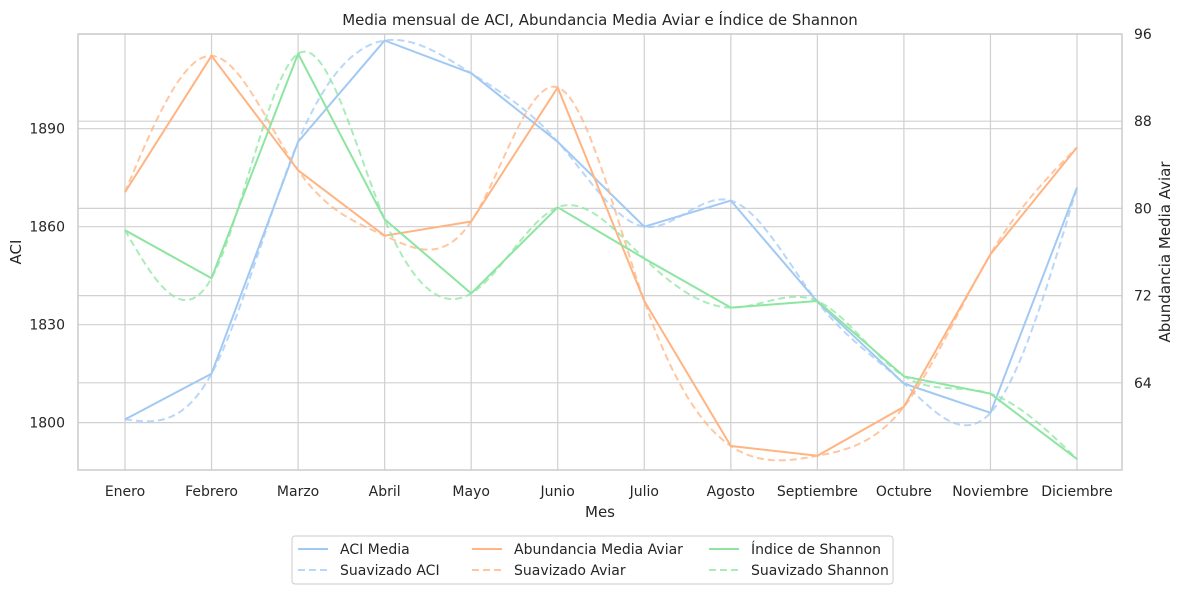 Image resolution: width=1184 pixels, height=594 pixels. Describe the element at coordinates (1143, 122) in the screenshot. I see `y-right-tick-label: 88` at that location.